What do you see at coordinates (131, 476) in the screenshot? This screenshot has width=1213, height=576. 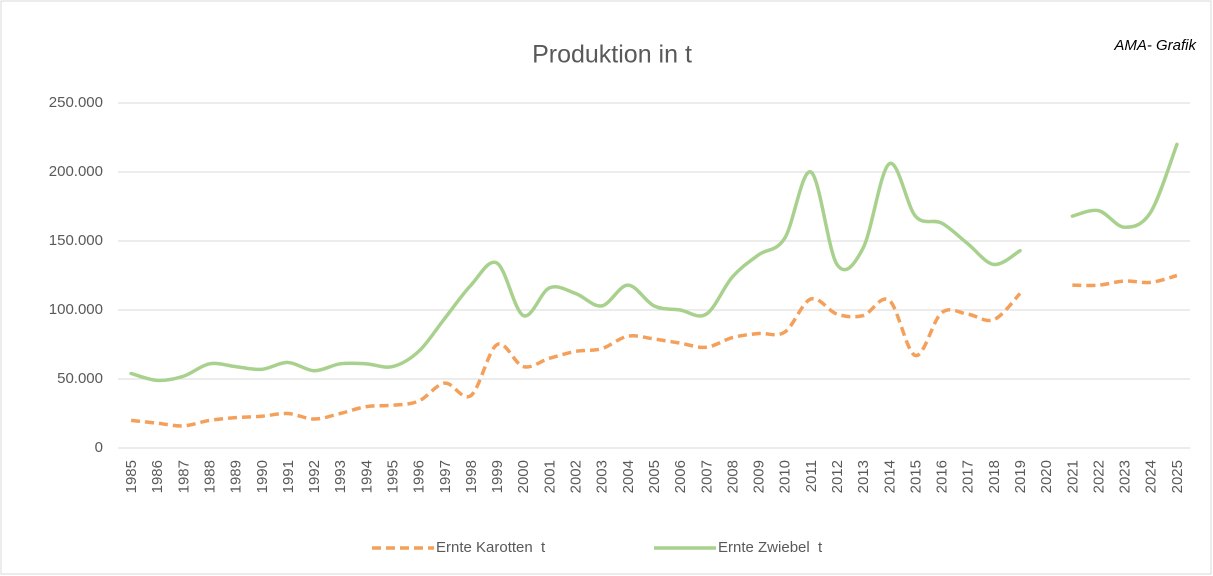 I see `x-tick-label: 1985` at bounding box center [131, 476].